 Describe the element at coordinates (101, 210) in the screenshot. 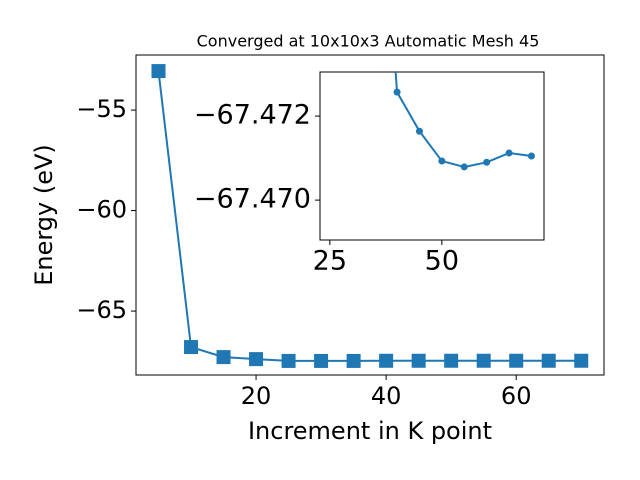

I see `y-tick-label: −60` at that location.